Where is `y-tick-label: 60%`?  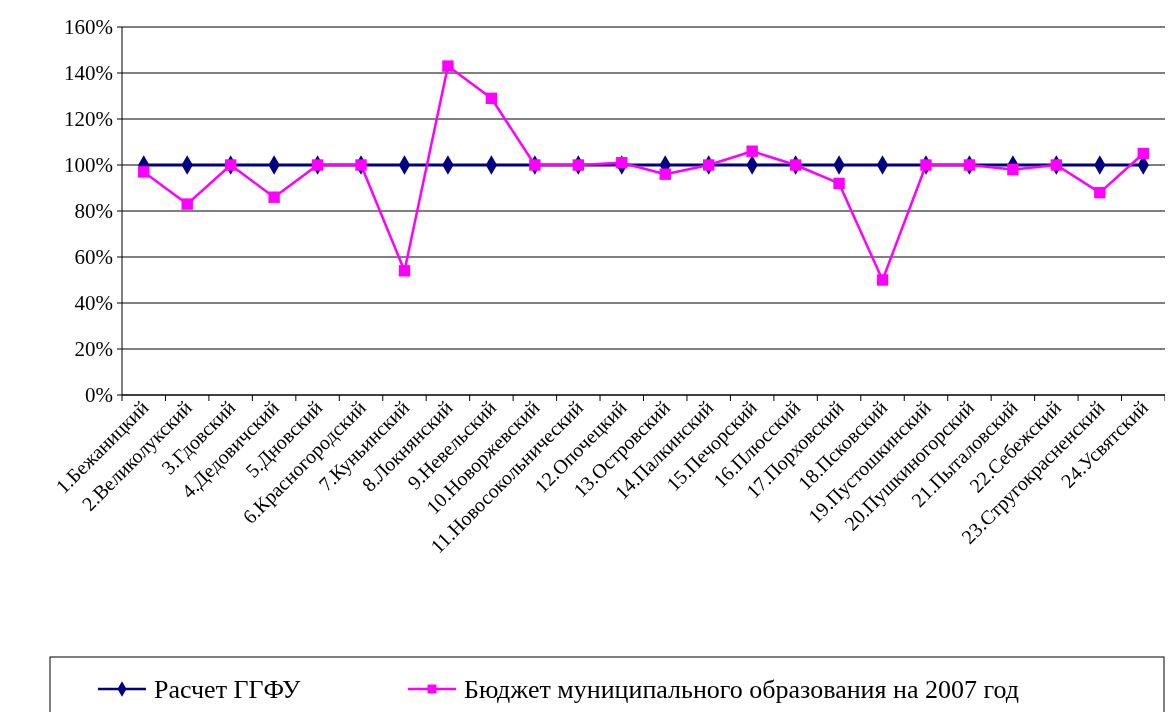 y-tick-label: 60% is located at coordinates (93, 257).